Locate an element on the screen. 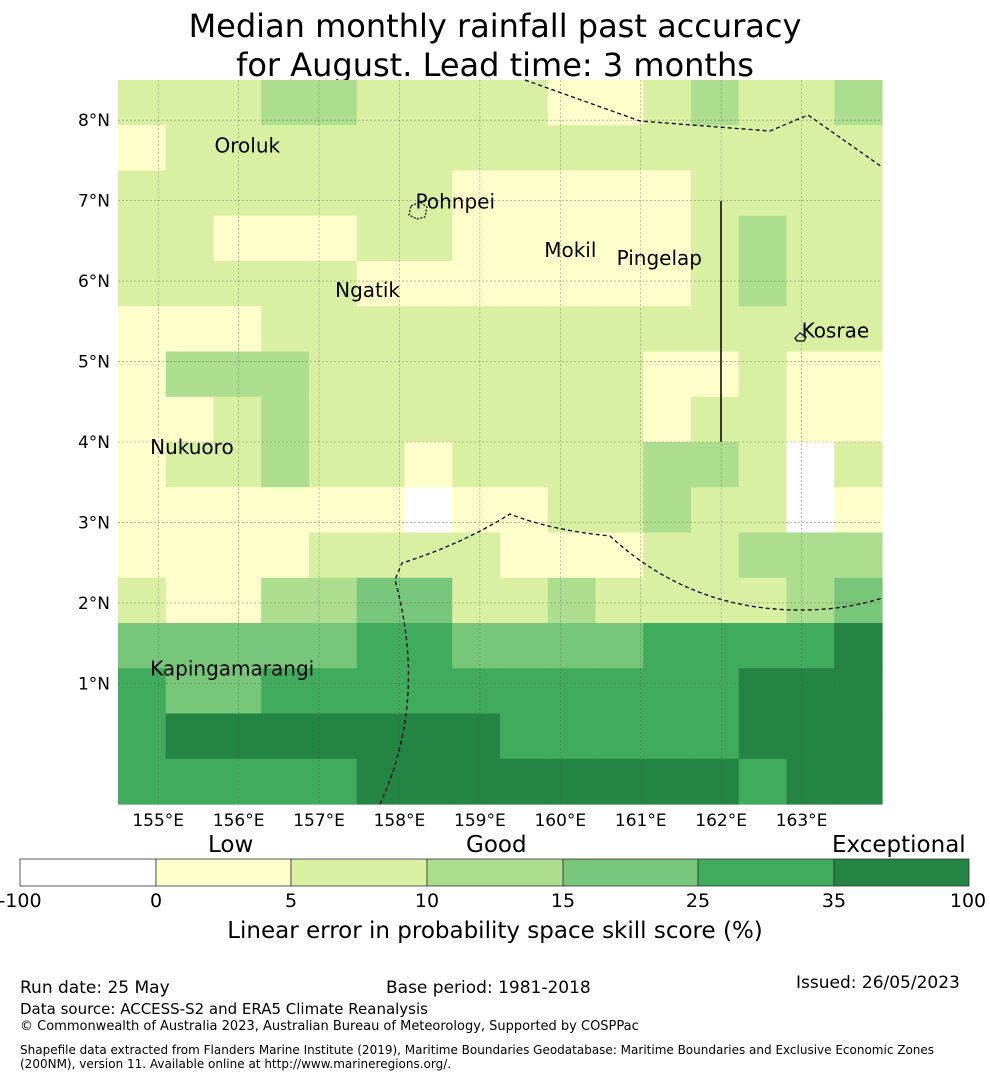 The width and height of the screenshot is (990, 1080). lat-tick-label: 2°N is located at coordinates (94, 604).